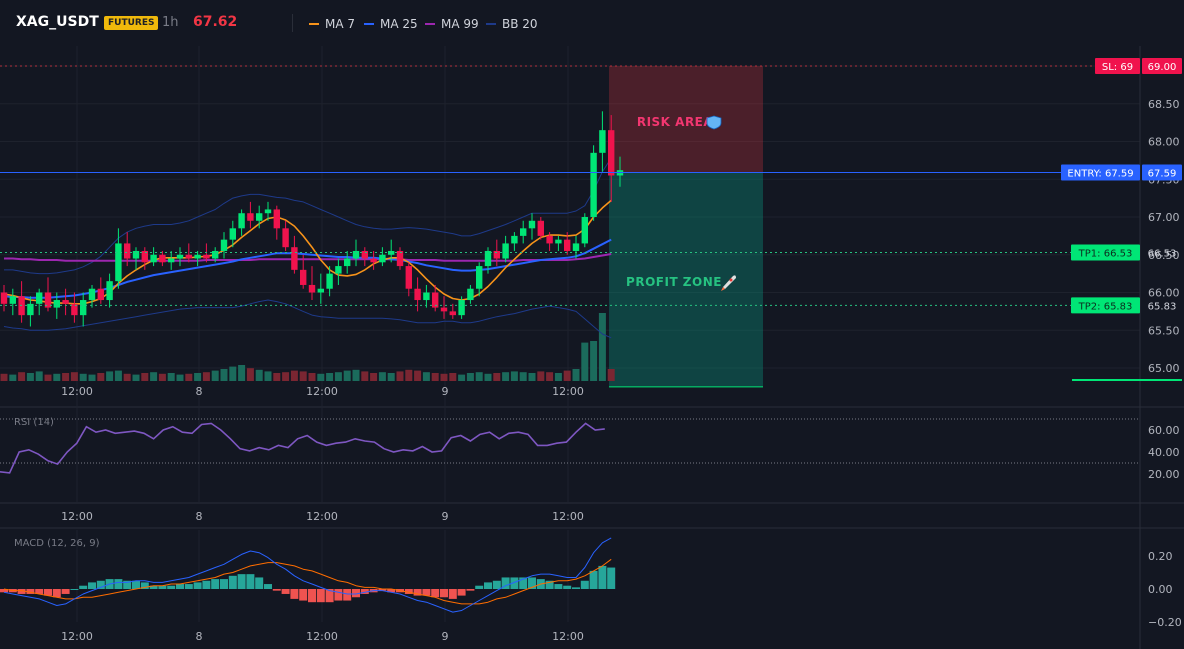 Image resolution: width=1184 pixels, height=649 pixels. What do you see at coordinates (170, 22) in the screenshot?
I see `timeframe-selector: 1h` at bounding box center [170, 22].